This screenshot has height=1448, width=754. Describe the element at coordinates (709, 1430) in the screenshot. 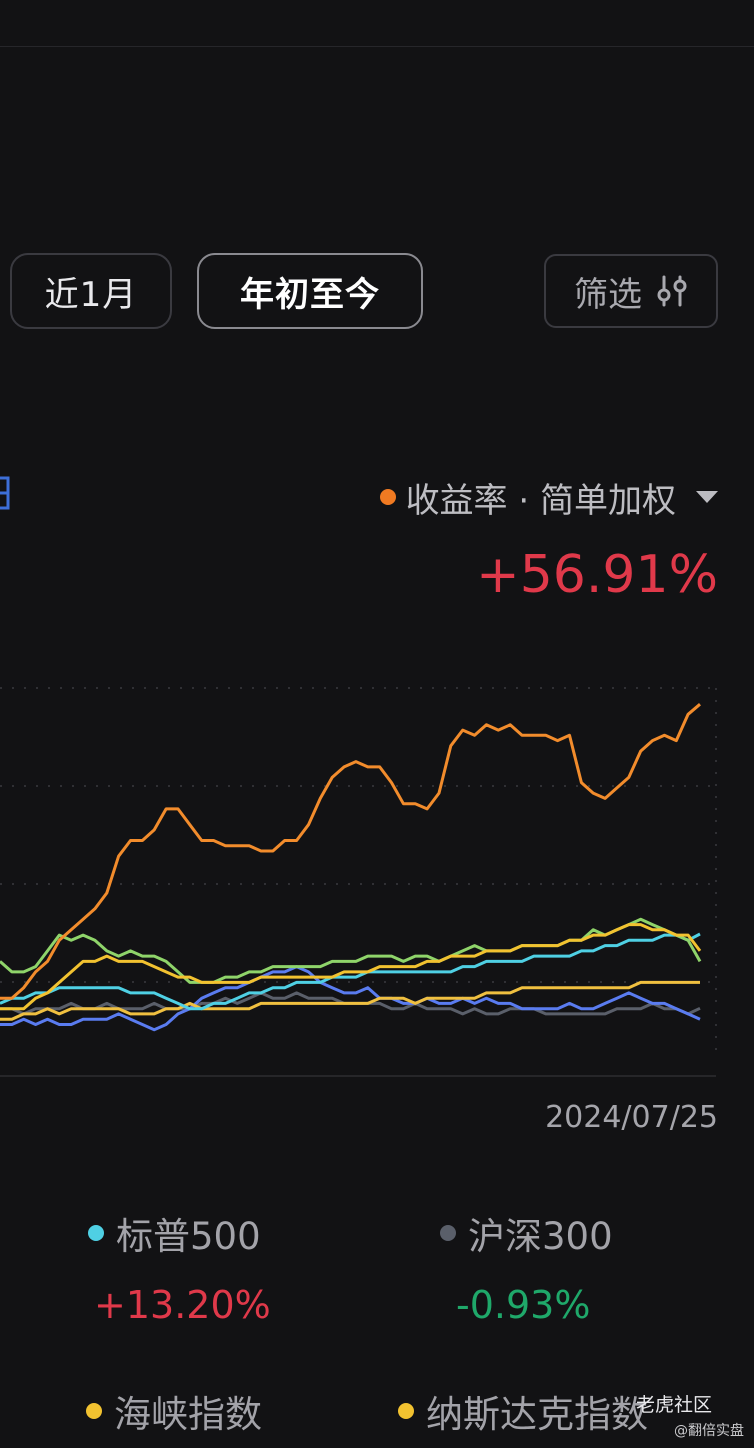

I see `watermark-subtitle: @翻倍实盘` at that location.